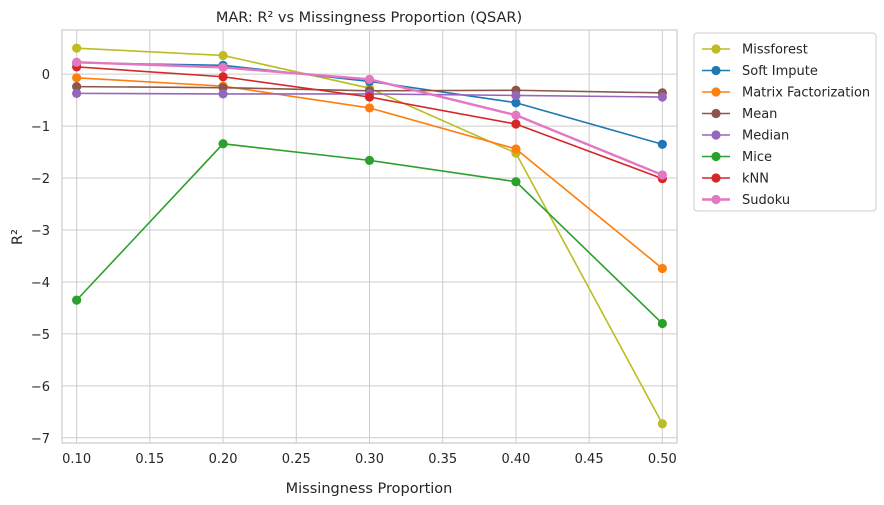 The image size is (884, 505). I want to click on y-tick-label: −7, so click(40, 439).